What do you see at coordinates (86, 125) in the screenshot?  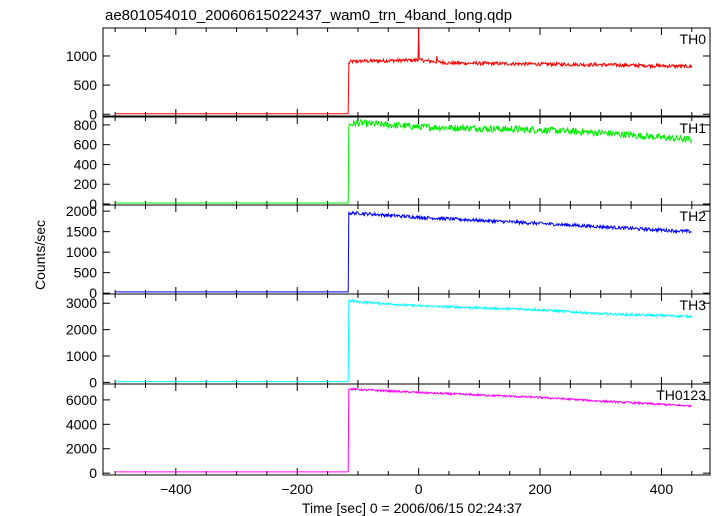 I see `y-tick-label: 800` at bounding box center [86, 125].